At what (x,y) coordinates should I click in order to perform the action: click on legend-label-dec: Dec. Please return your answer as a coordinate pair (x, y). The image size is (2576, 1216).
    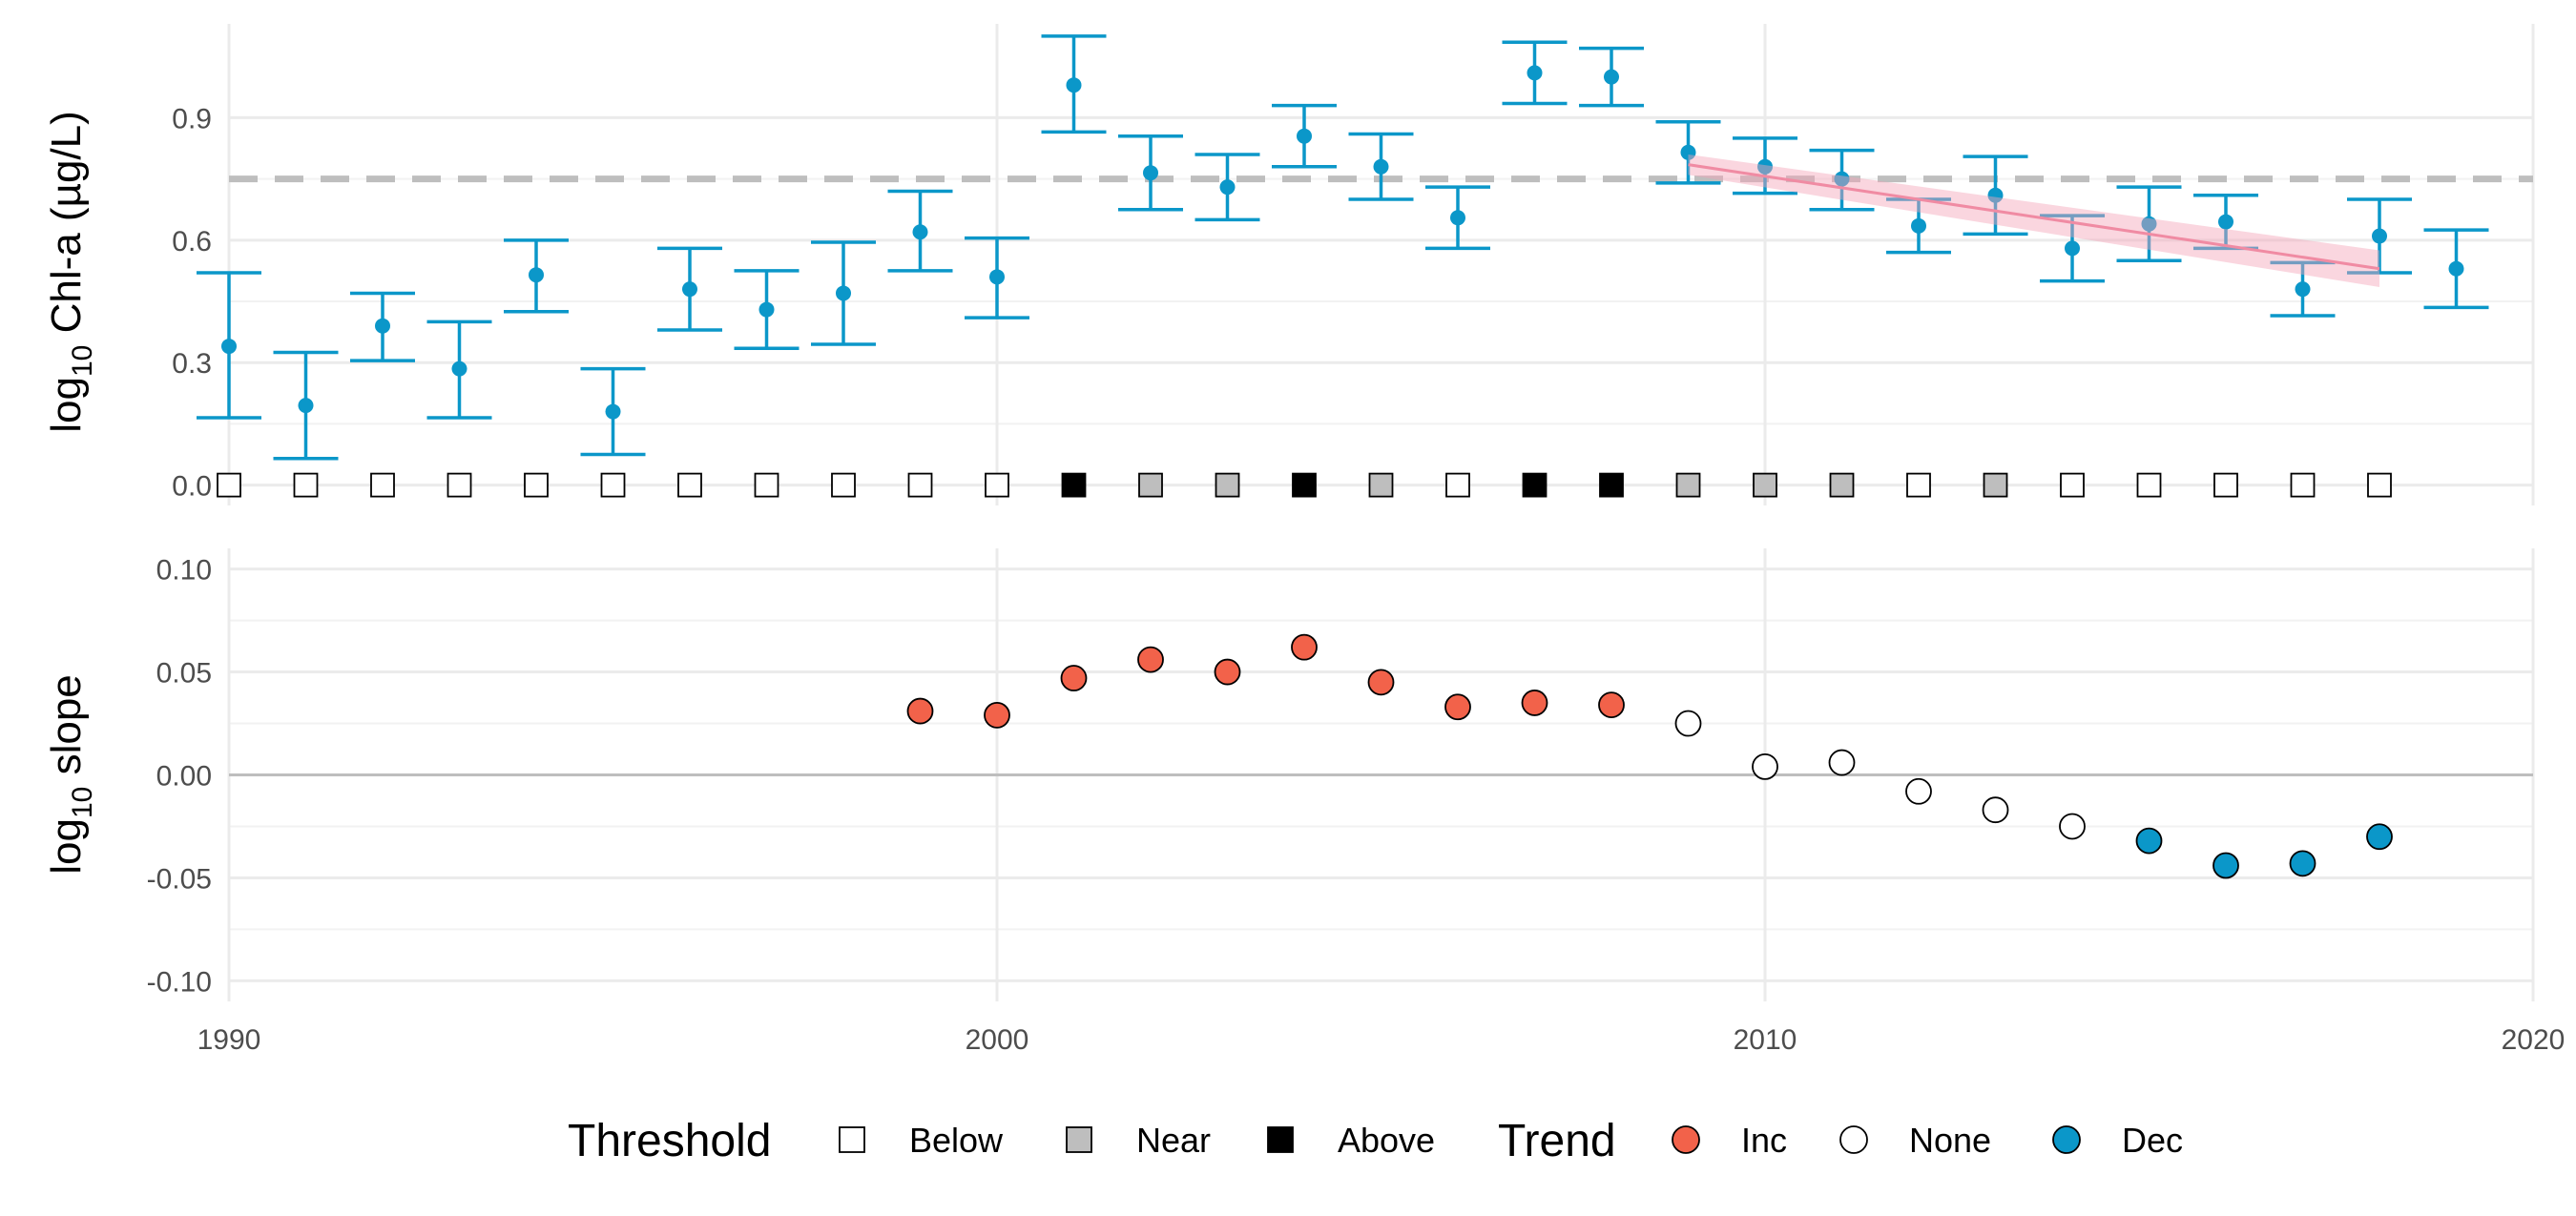
    Looking at the image, I should click on (2152, 1140).